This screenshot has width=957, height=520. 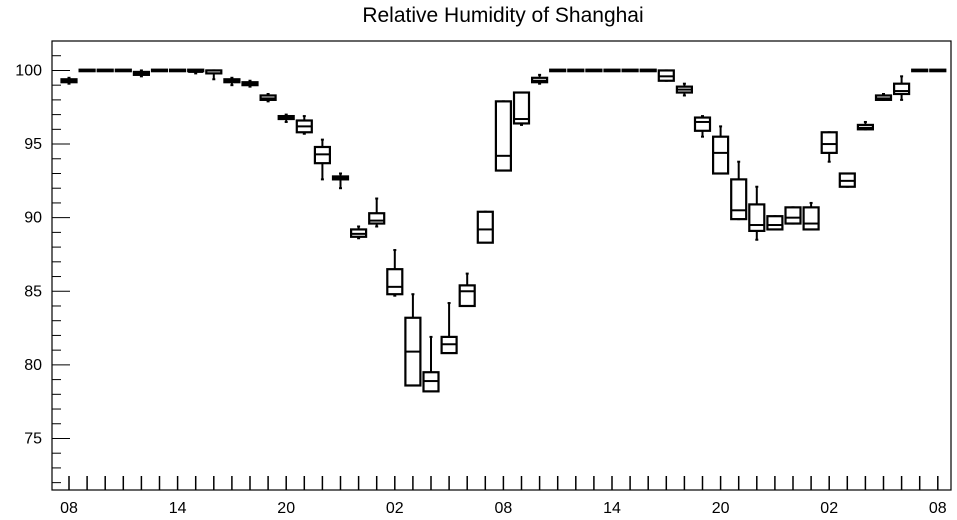 What do you see at coordinates (503, 15) in the screenshot?
I see `chart-title: Relative Humidity of Shanghai` at bounding box center [503, 15].